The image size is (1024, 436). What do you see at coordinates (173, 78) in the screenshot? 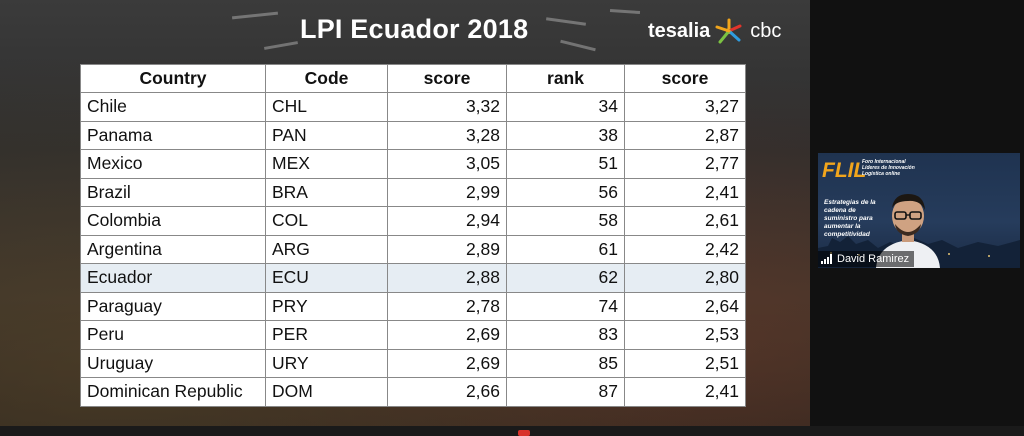
I see `header-country: Country` at bounding box center [173, 78].